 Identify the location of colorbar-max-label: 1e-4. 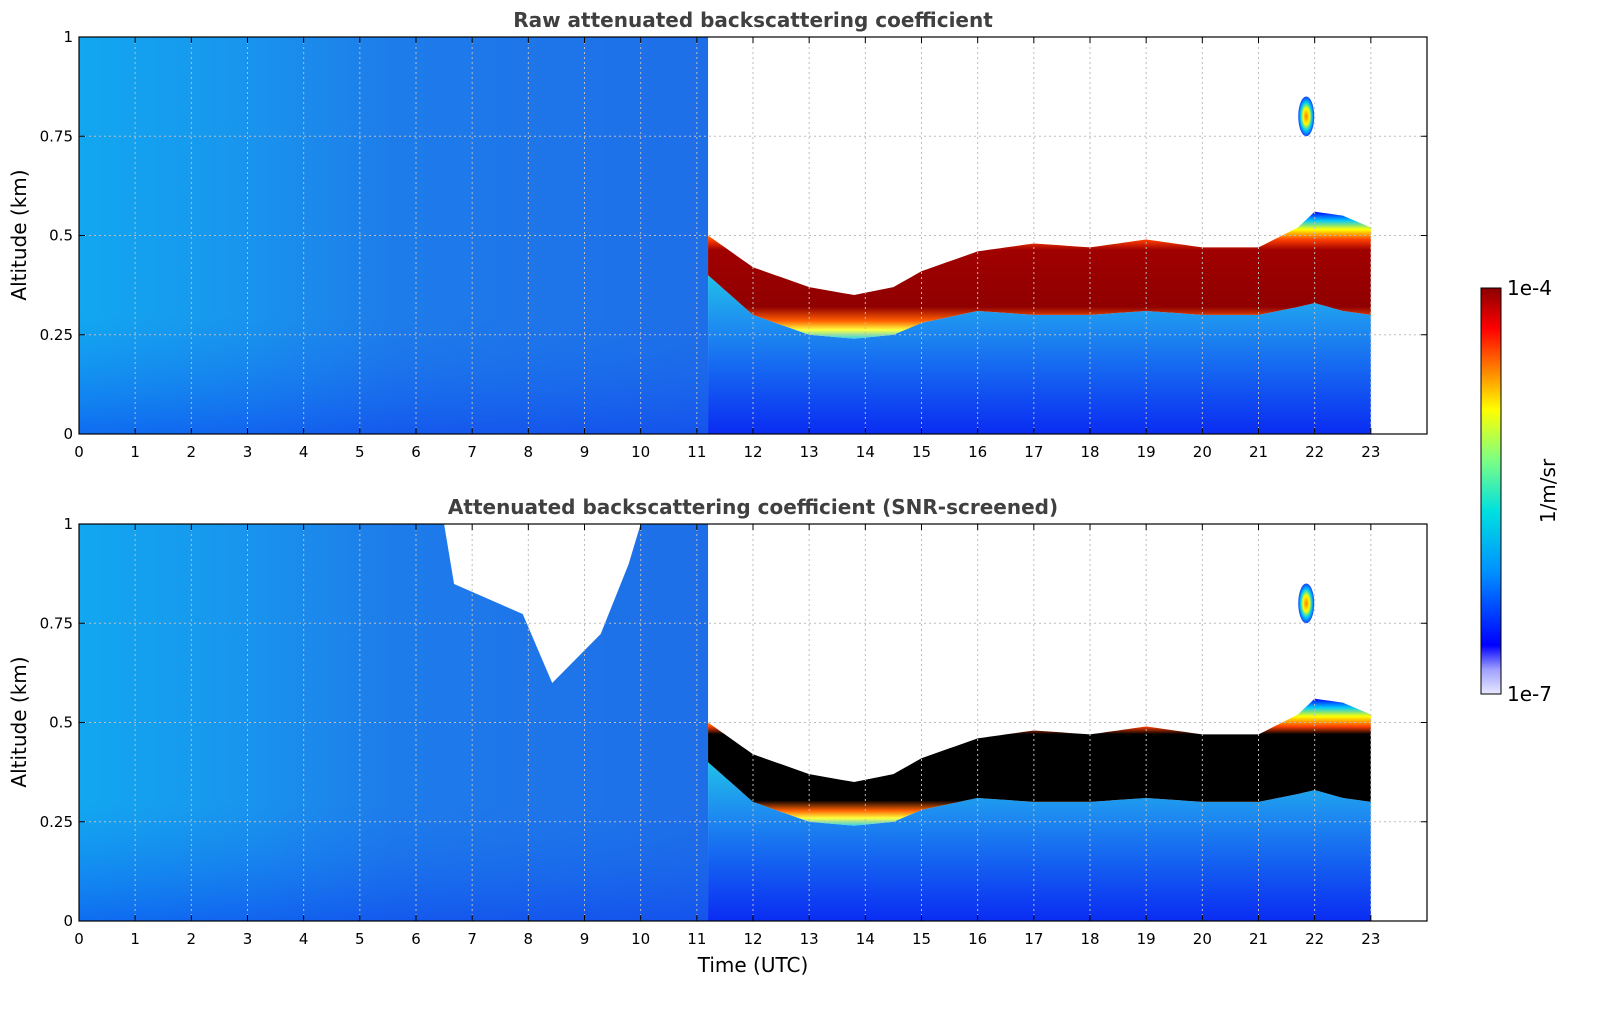
(1529, 288).